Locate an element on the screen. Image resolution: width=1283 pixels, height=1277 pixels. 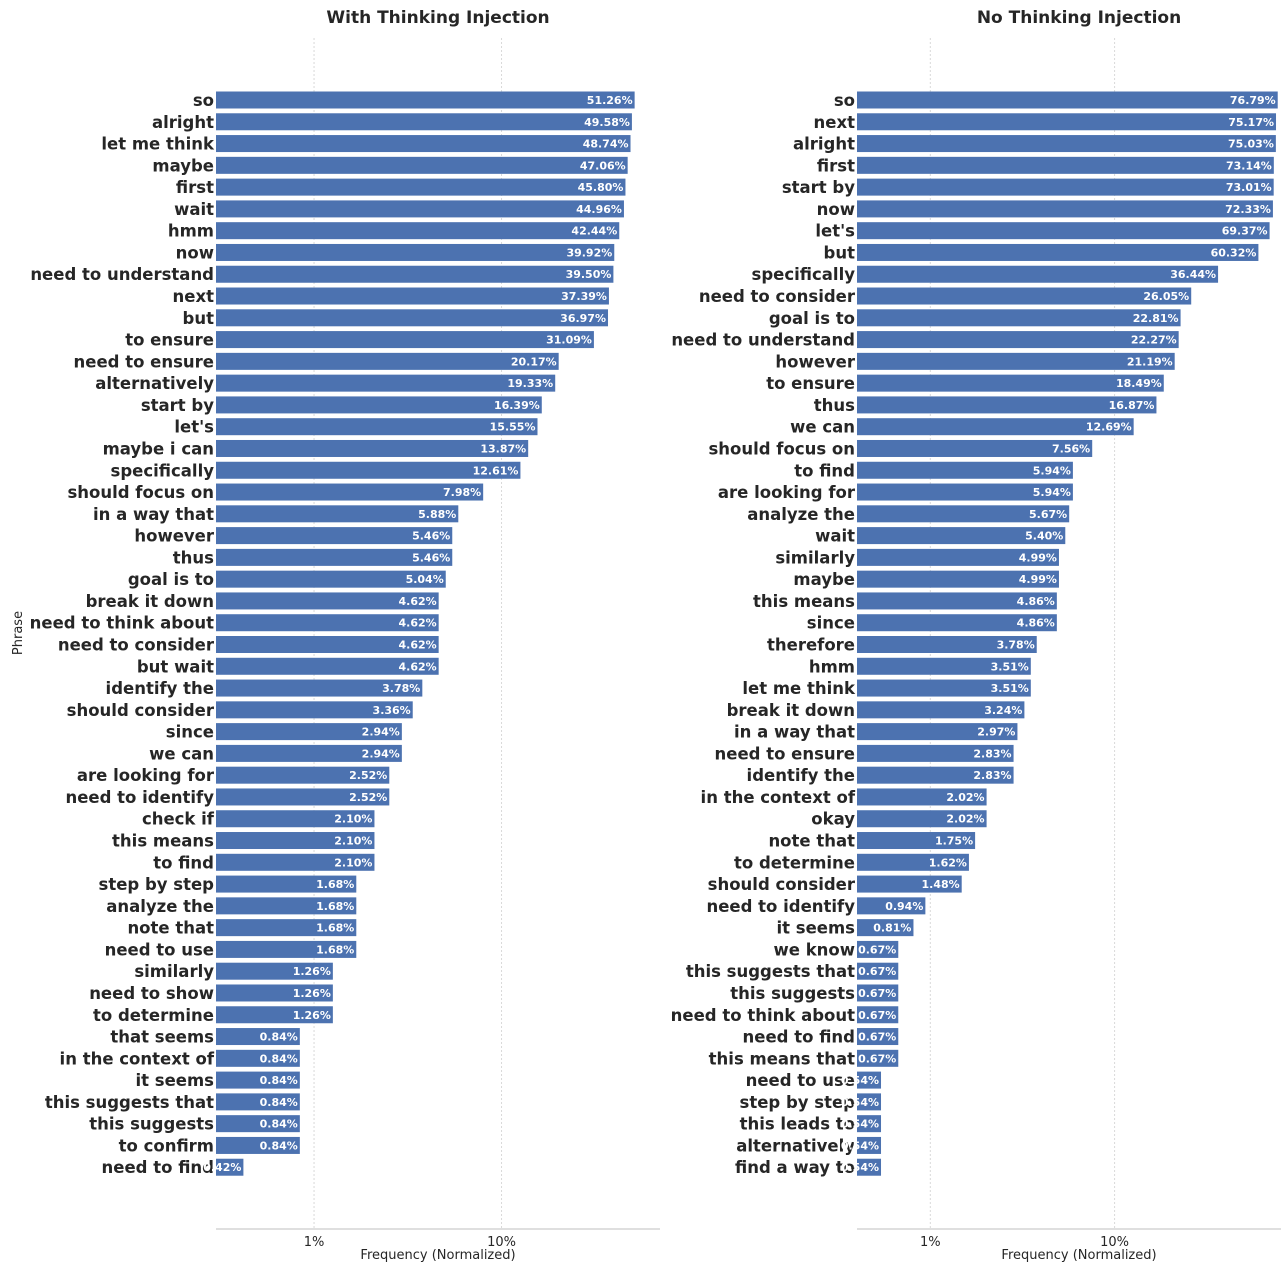
category-label: maybe is located at coordinates (183, 165).